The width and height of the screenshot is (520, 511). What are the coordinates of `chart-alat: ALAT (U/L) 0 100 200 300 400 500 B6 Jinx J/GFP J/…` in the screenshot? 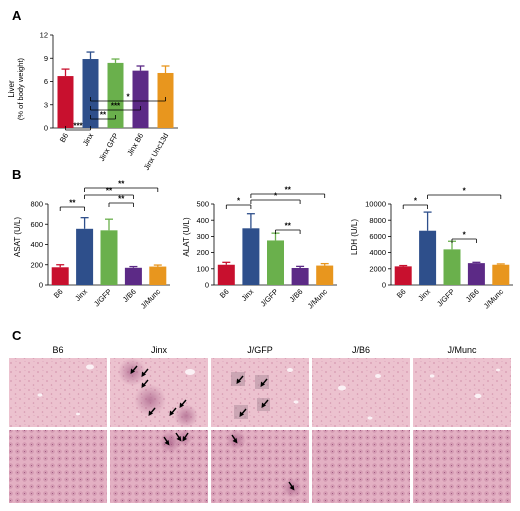 It's located at (259, 248).